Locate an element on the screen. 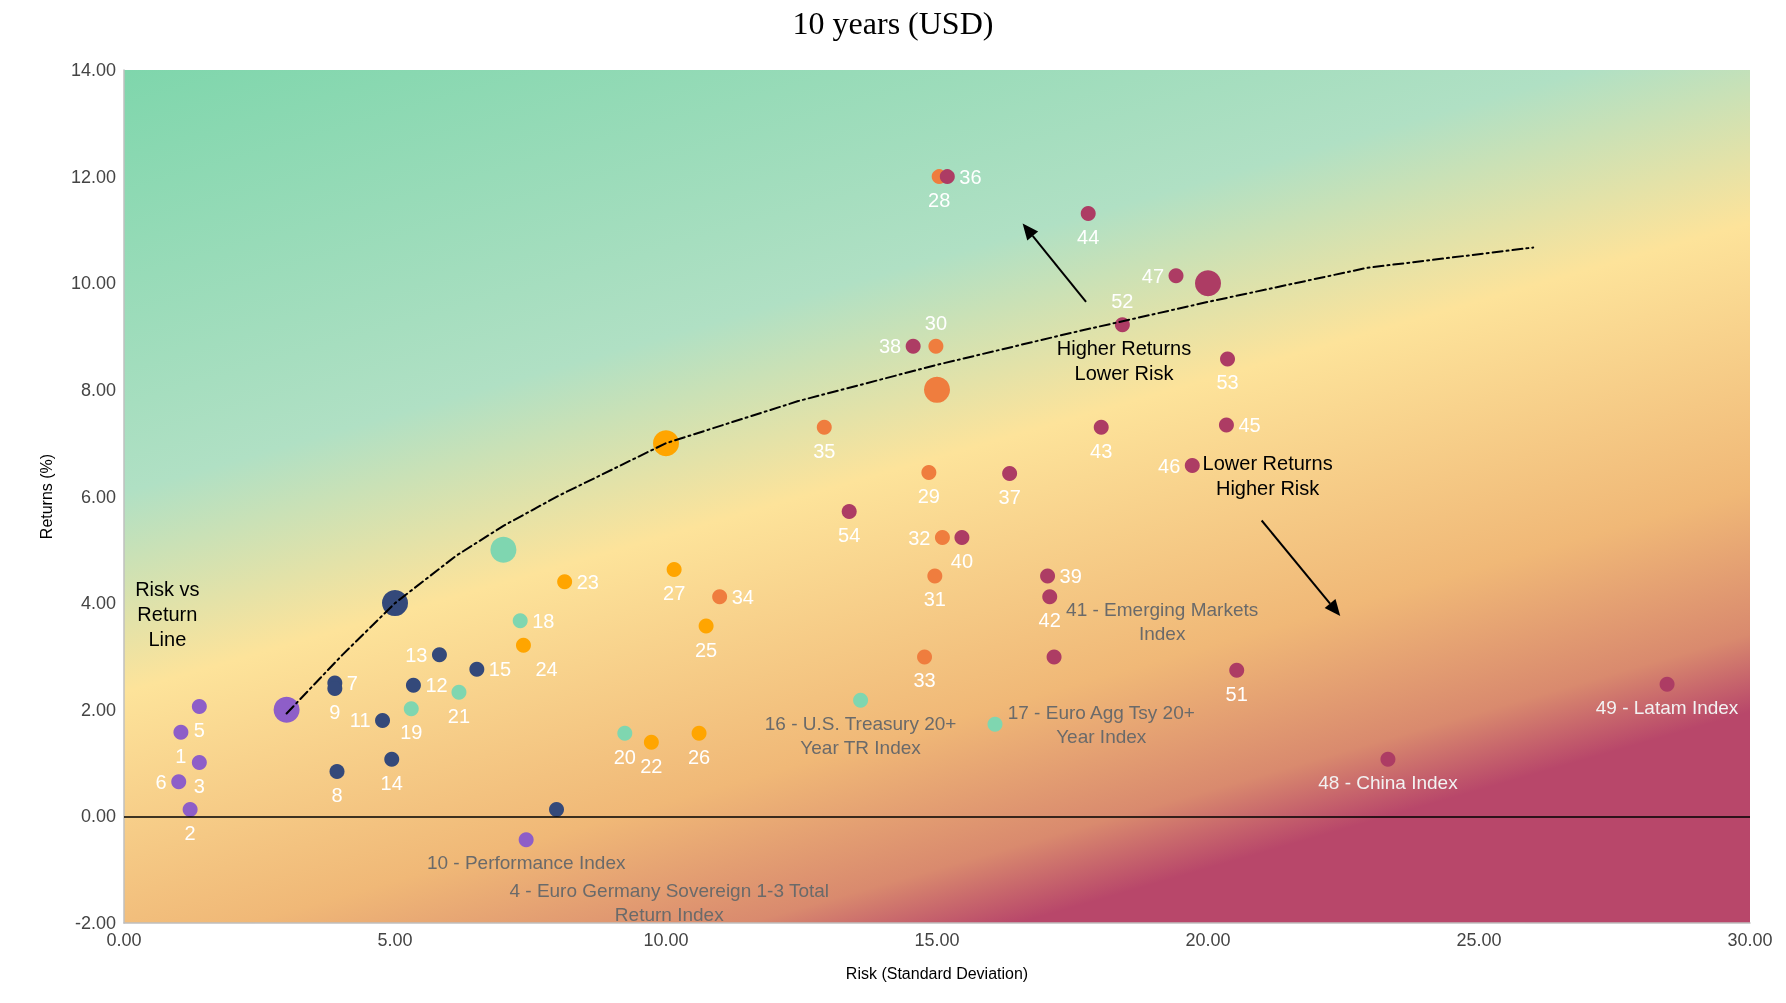 The width and height of the screenshot is (1786, 1003). annotation: 15 is located at coordinates (500, 669).